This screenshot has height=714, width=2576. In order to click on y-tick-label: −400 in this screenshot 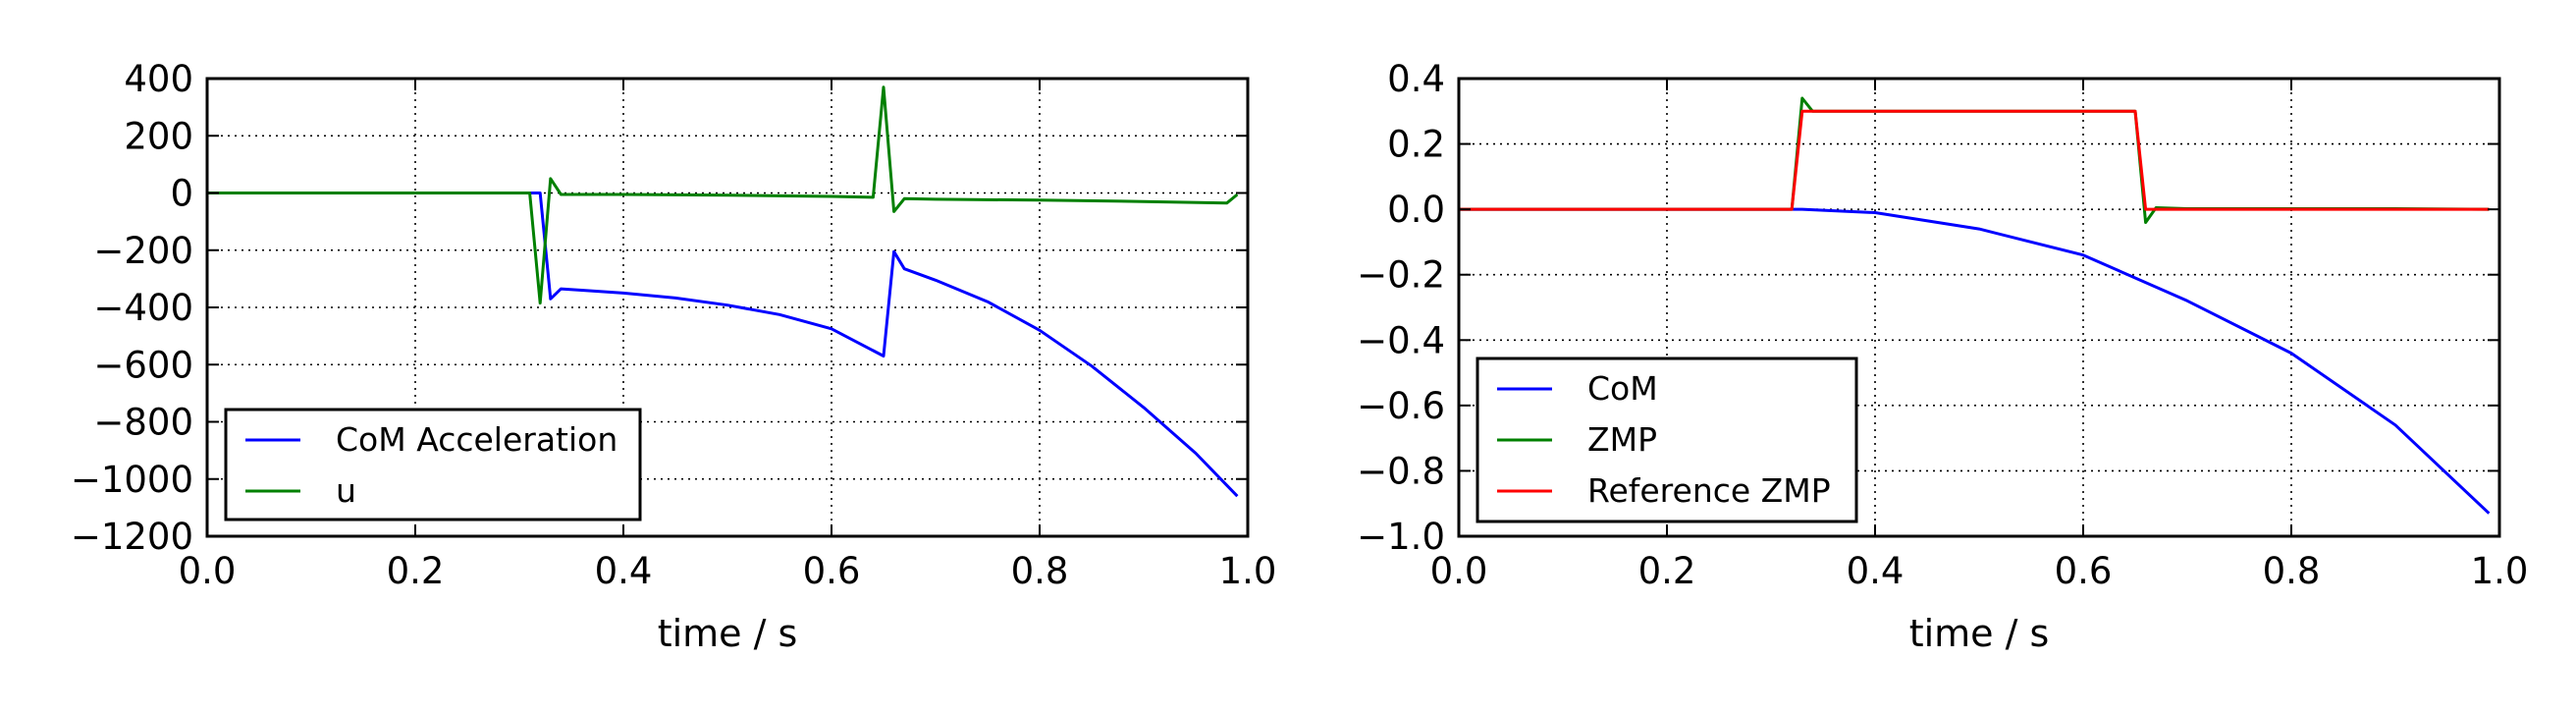, I will do `click(143, 308)`.